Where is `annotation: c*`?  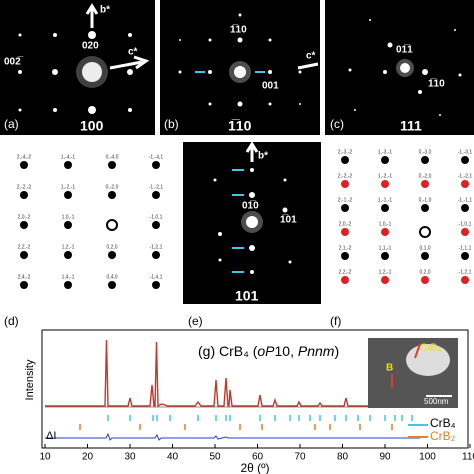 annotation: c* is located at coordinates (311, 56).